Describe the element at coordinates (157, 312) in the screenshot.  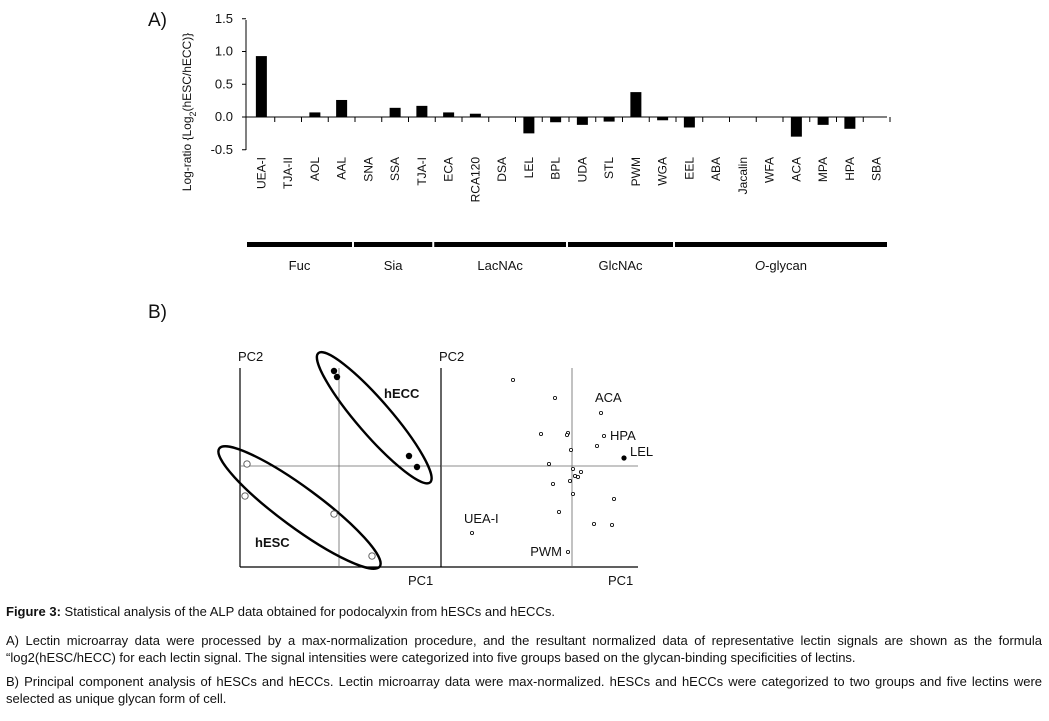
I see `panel-b-label: B)` at that location.